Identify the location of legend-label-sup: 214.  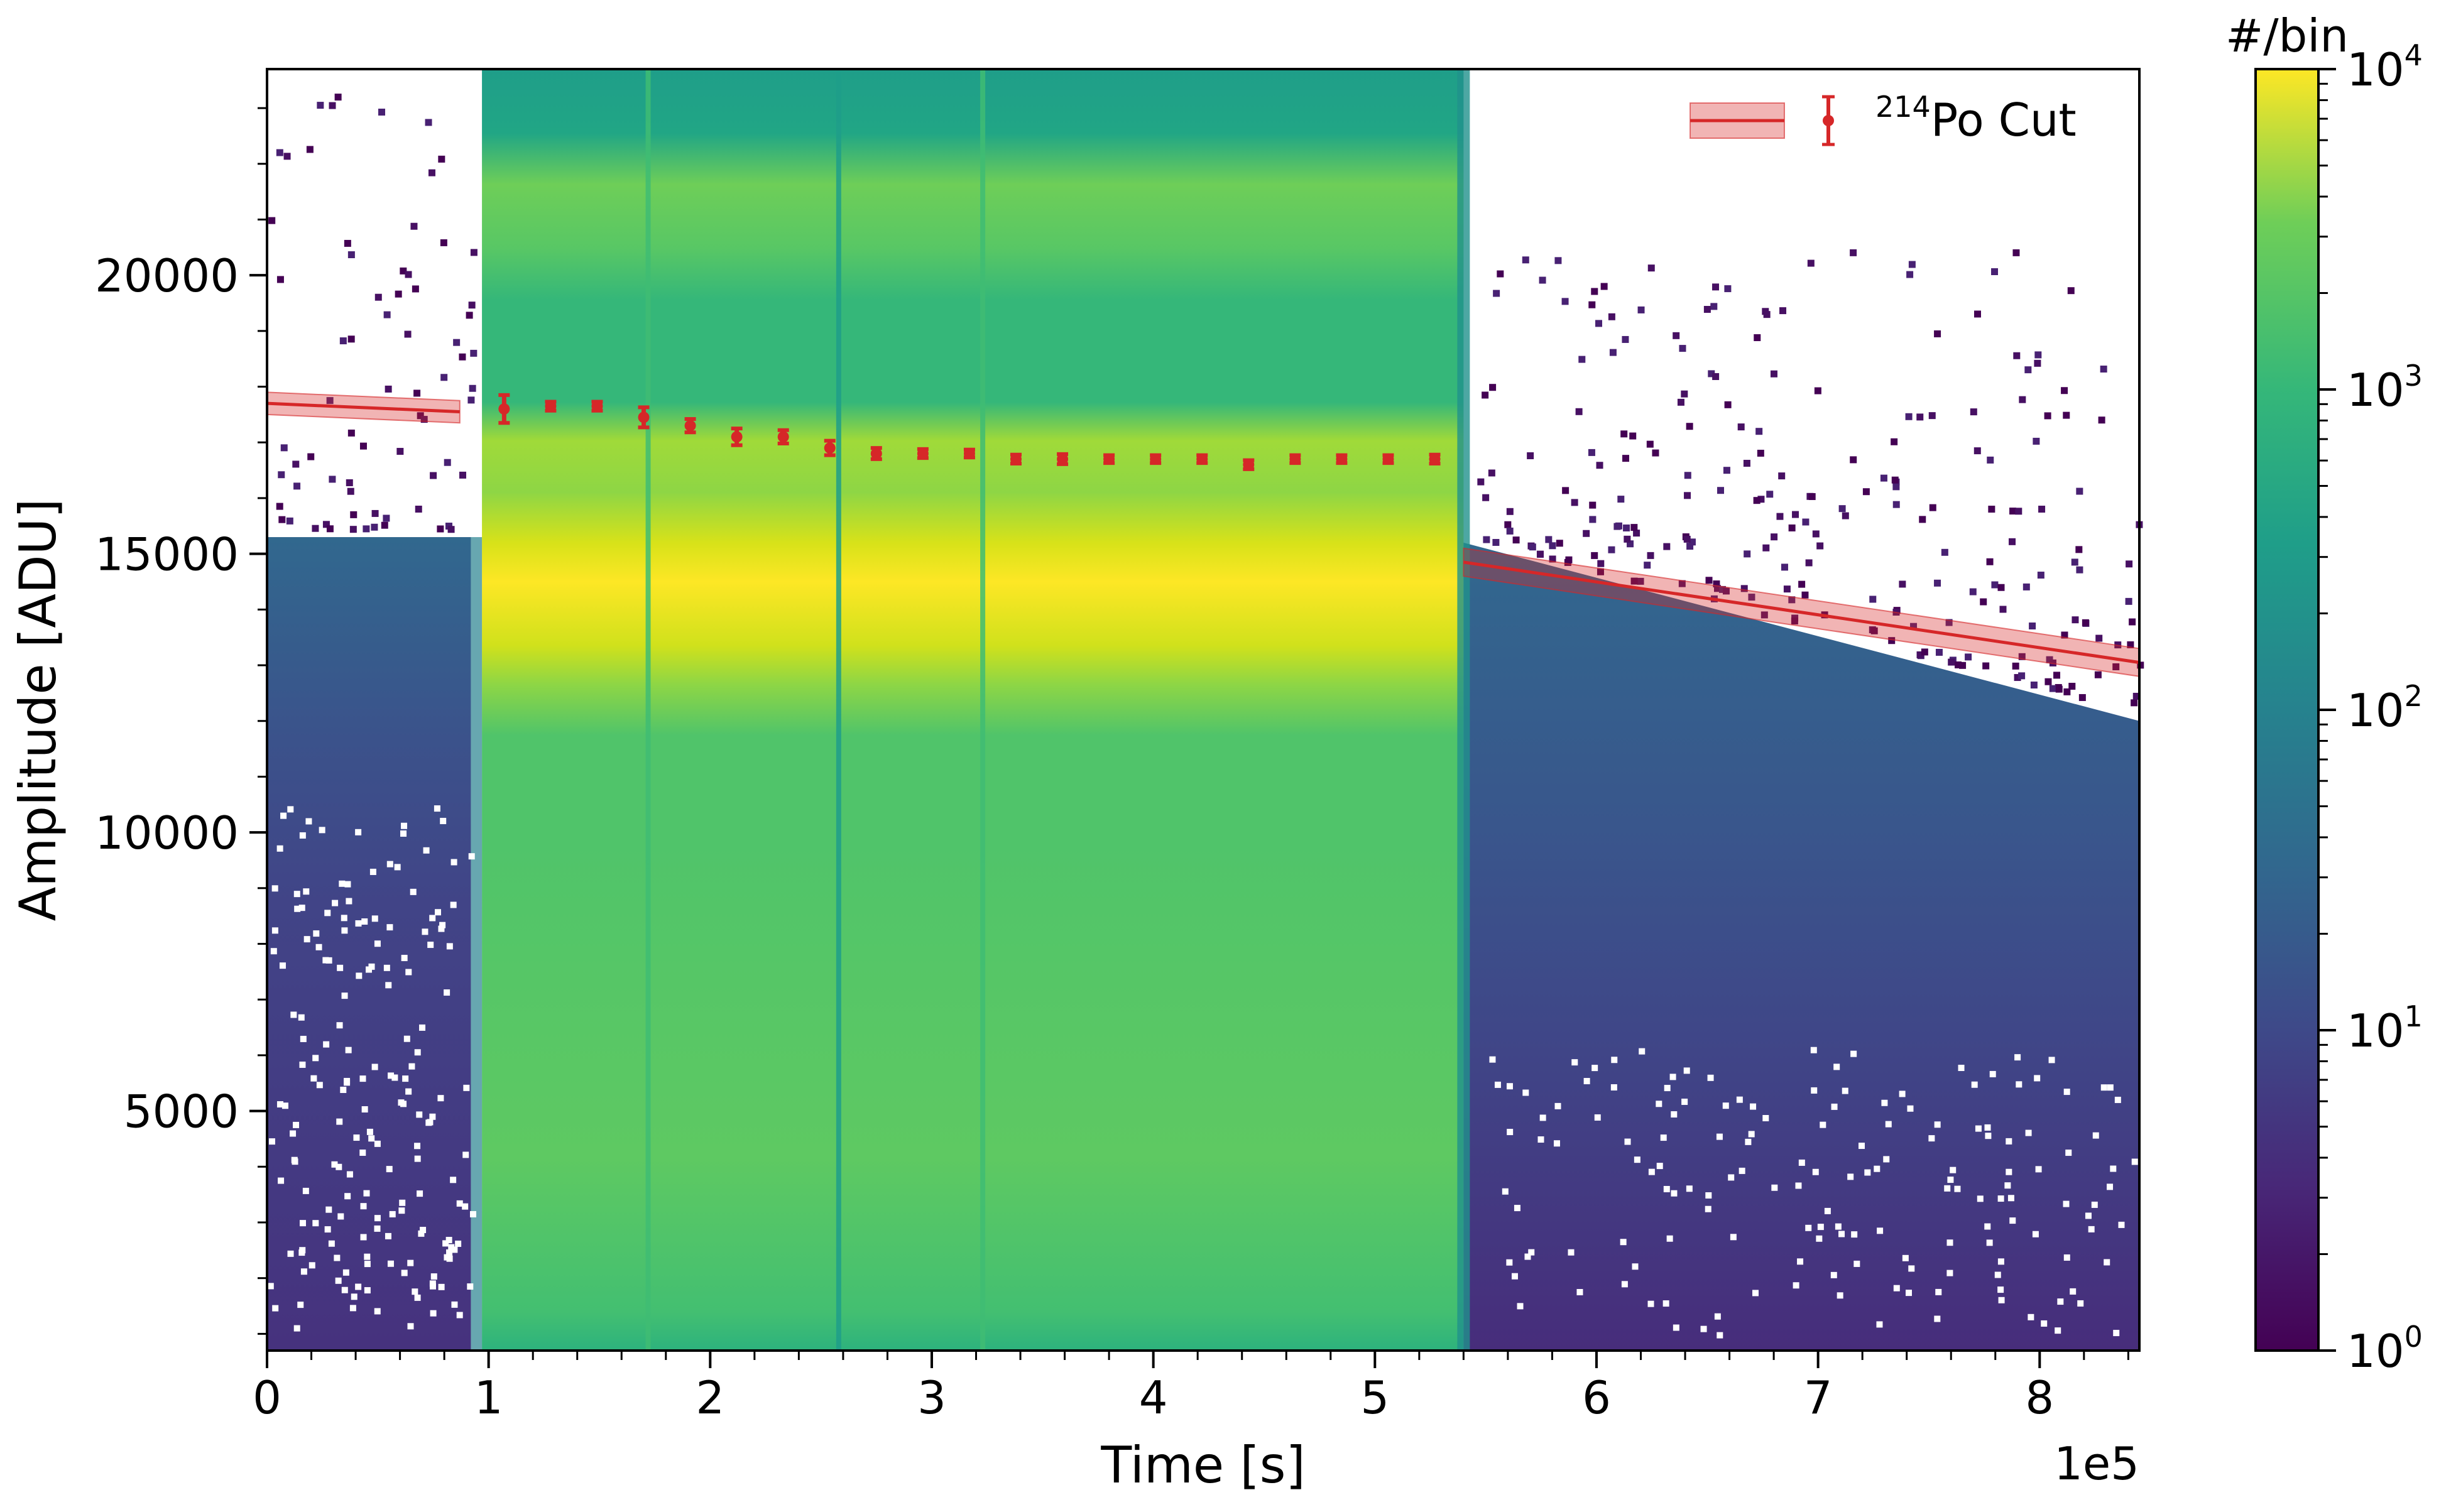
(1903, 107).